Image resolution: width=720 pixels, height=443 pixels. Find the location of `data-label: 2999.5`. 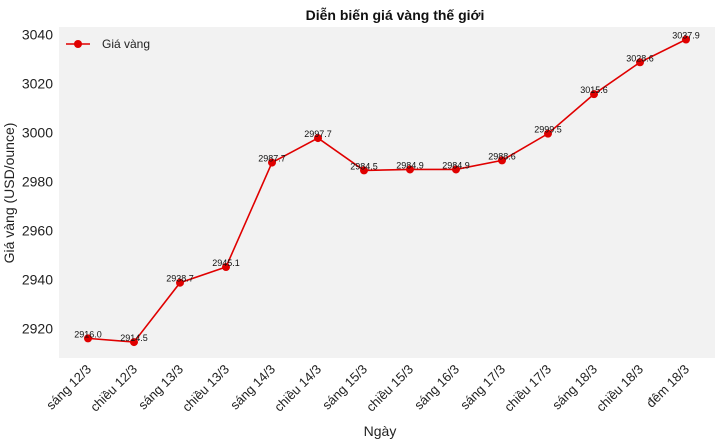

data-label: 2999.5 is located at coordinates (548, 130).